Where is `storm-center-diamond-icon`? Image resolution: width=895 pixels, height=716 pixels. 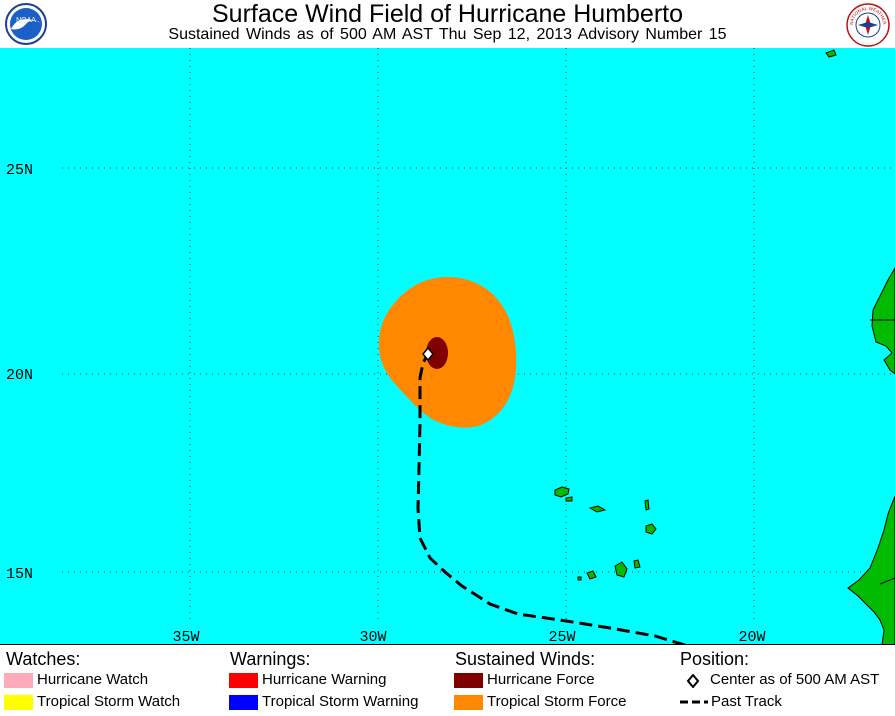
storm-center-diamond-icon is located at coordinates (428, 354).